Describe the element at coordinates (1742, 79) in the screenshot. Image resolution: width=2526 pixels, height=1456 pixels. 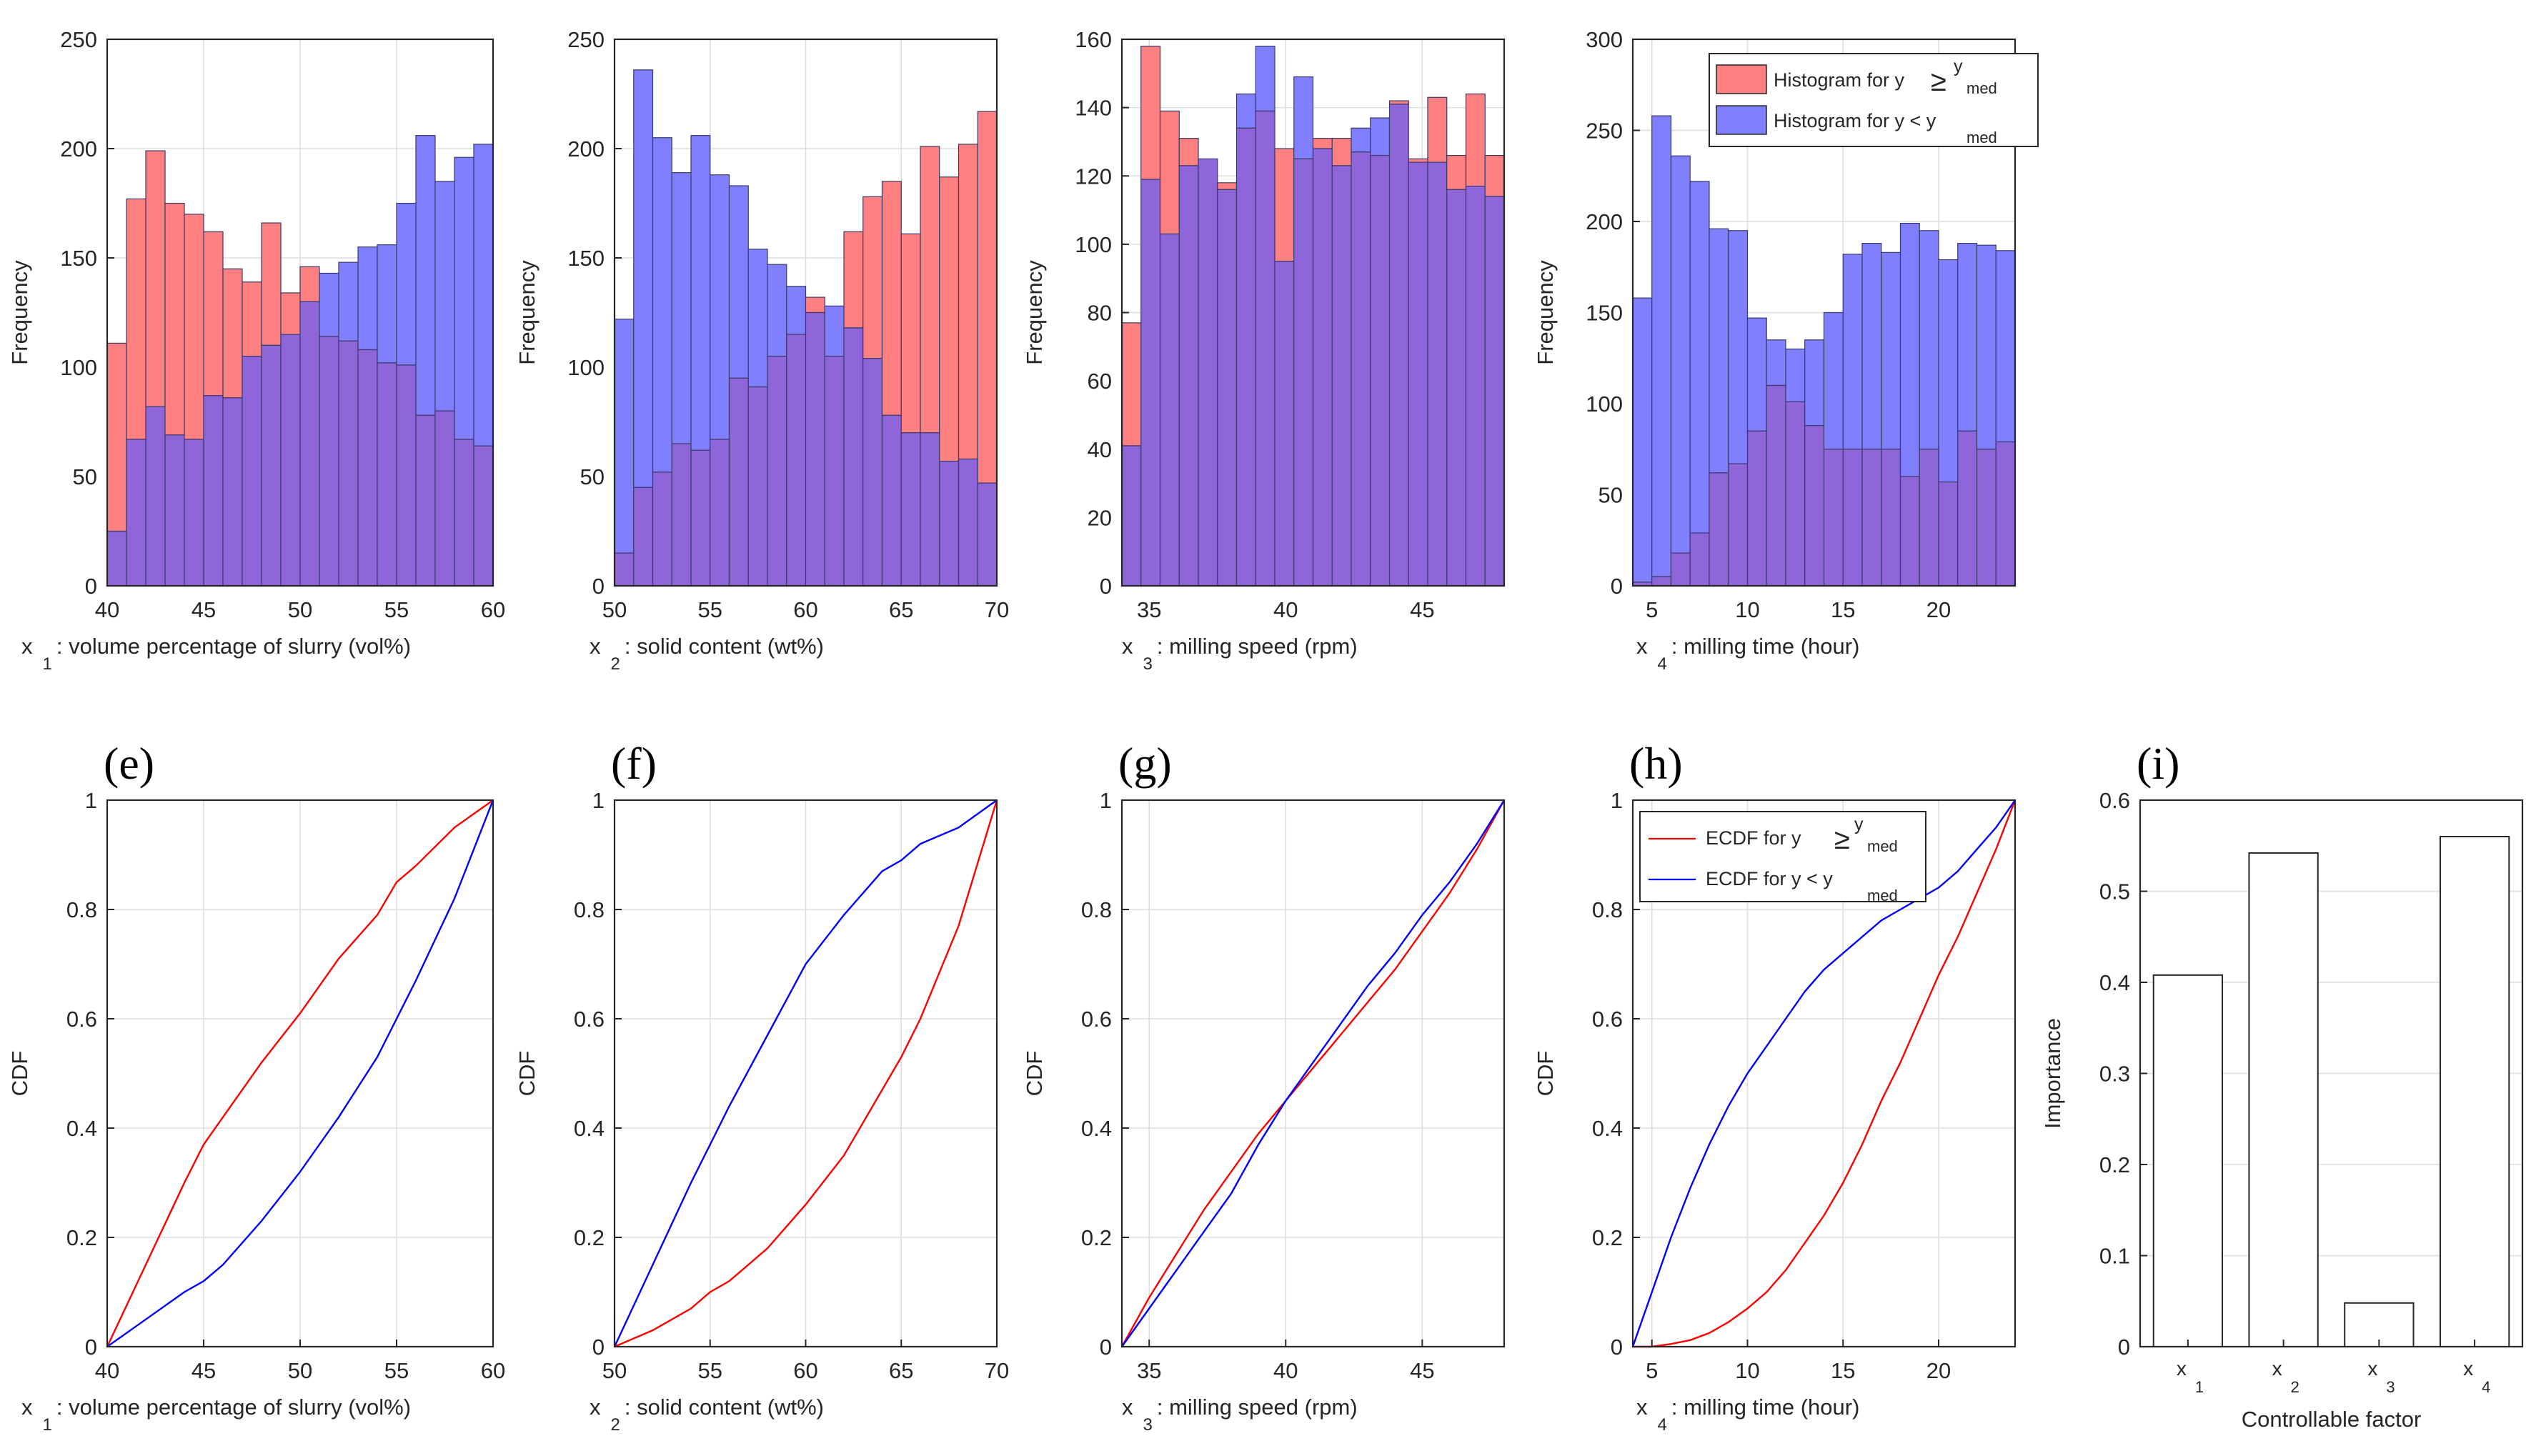
I see `legend-swatch` at that location.